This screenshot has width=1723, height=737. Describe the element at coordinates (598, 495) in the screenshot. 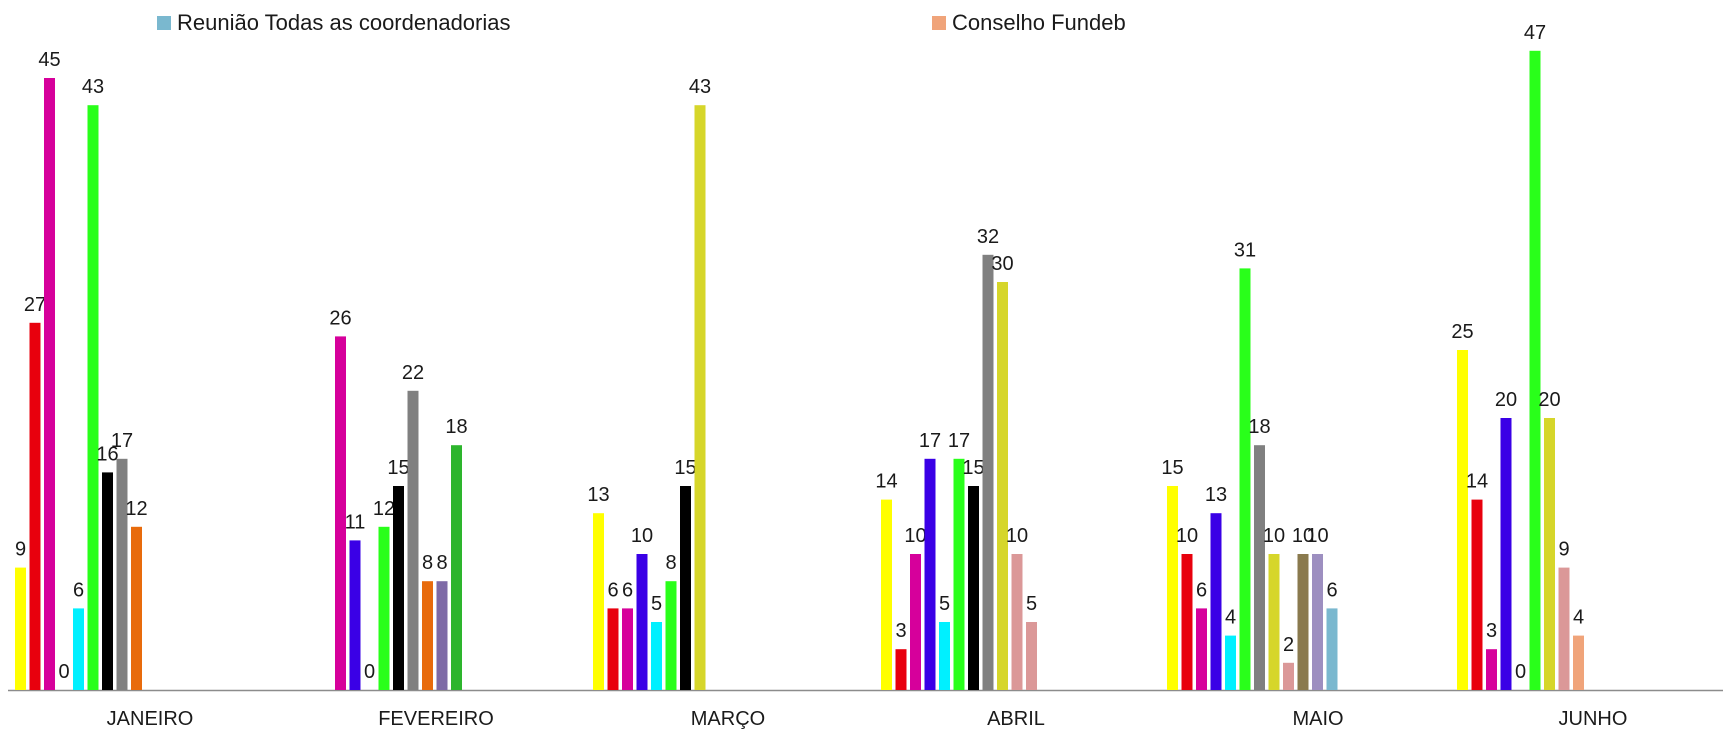

I see `data-label: 13` at that location.